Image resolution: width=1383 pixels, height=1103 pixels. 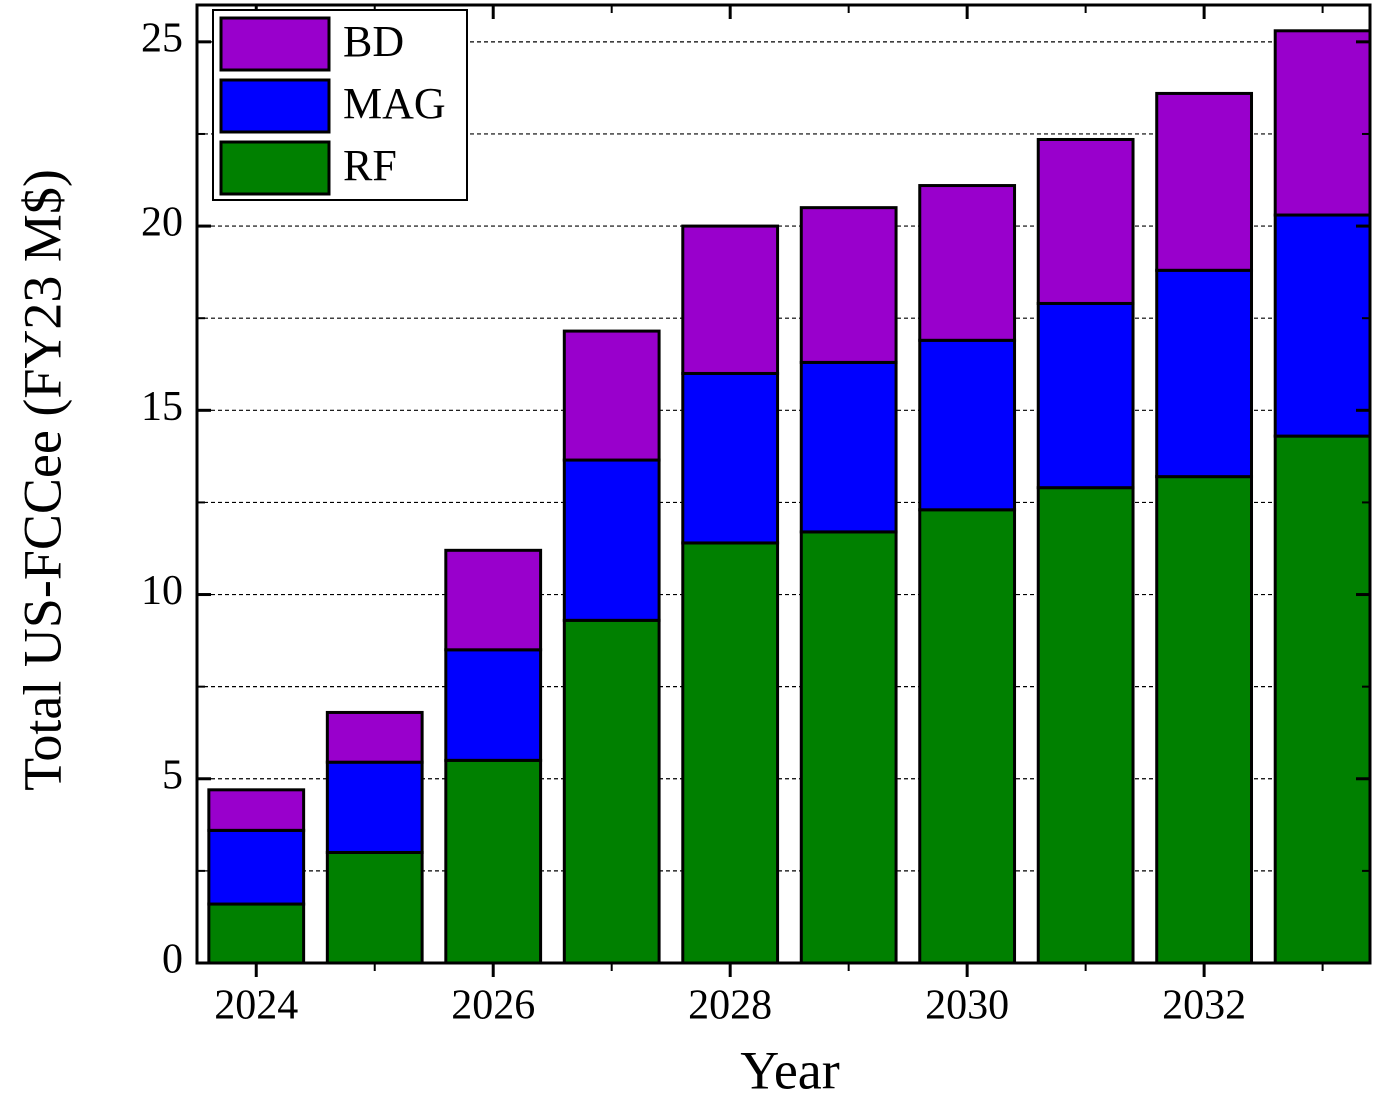 What do you see at coordinates (256, 1006) in the screenshot?
I see `x-tick-label: 2024` at bounding box center [256, 1006].